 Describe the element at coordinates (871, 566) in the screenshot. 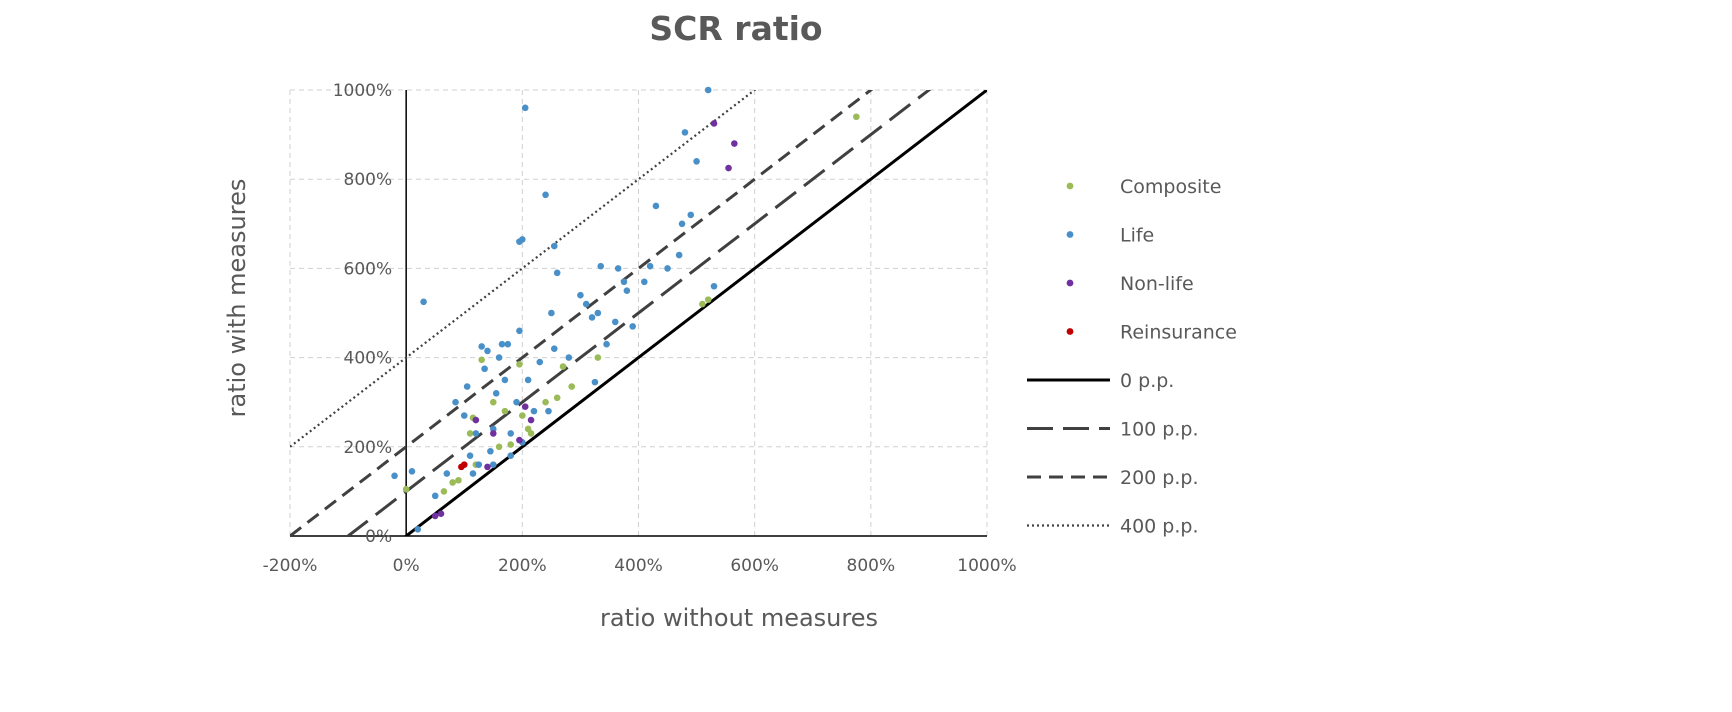

I see `x-tick-label: 800%` at that location.